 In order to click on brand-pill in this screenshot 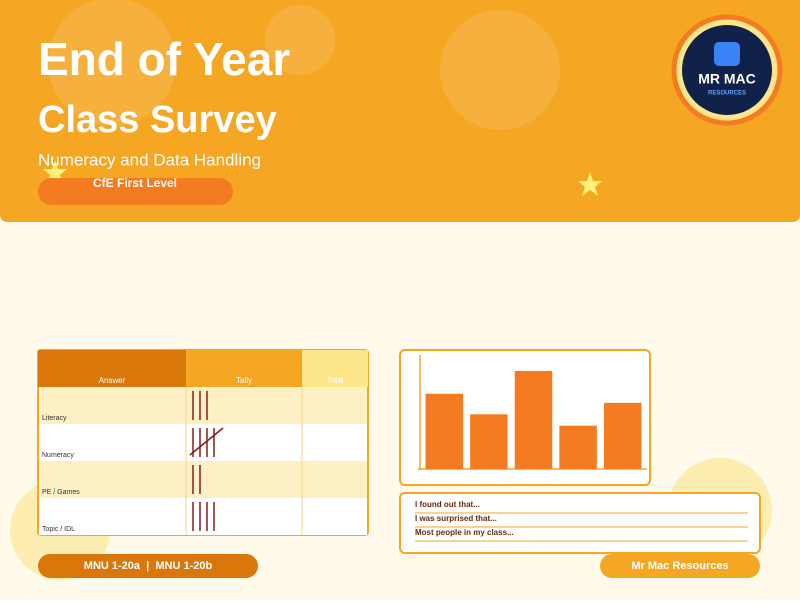, I will do `click(680, 566)`.